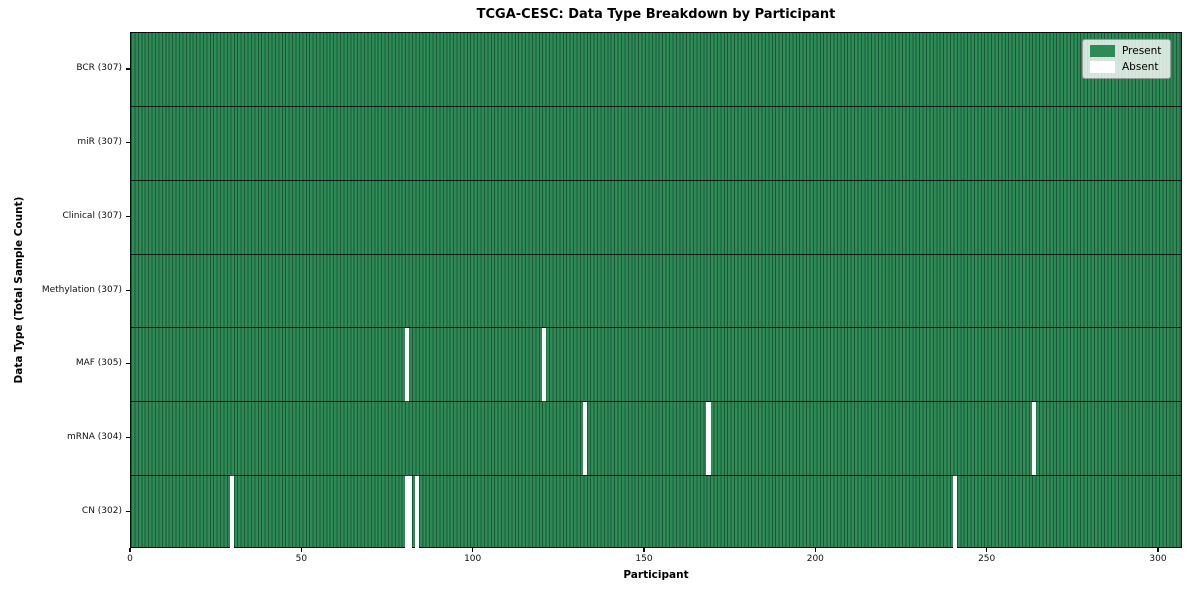 The width and height of the screenshot is (1200, 600). I want to click on x-tick-label-0: 0, so click(130, 559).